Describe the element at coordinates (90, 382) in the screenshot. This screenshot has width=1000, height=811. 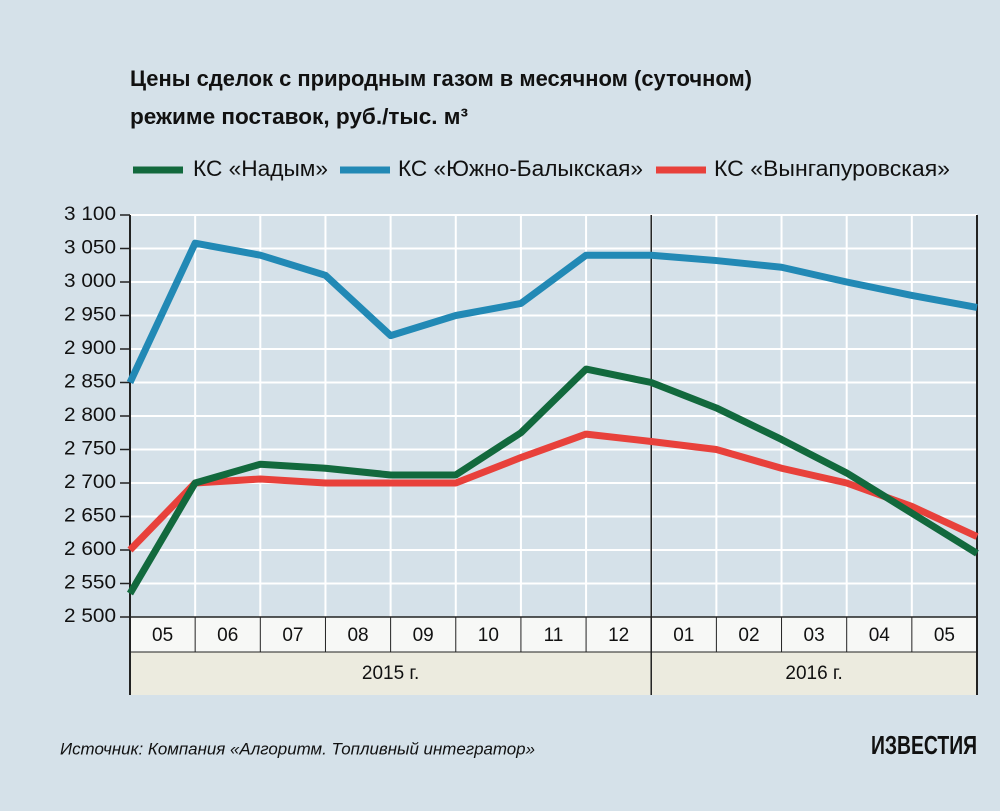
I see `y-tick-label: 2 850` at that location.